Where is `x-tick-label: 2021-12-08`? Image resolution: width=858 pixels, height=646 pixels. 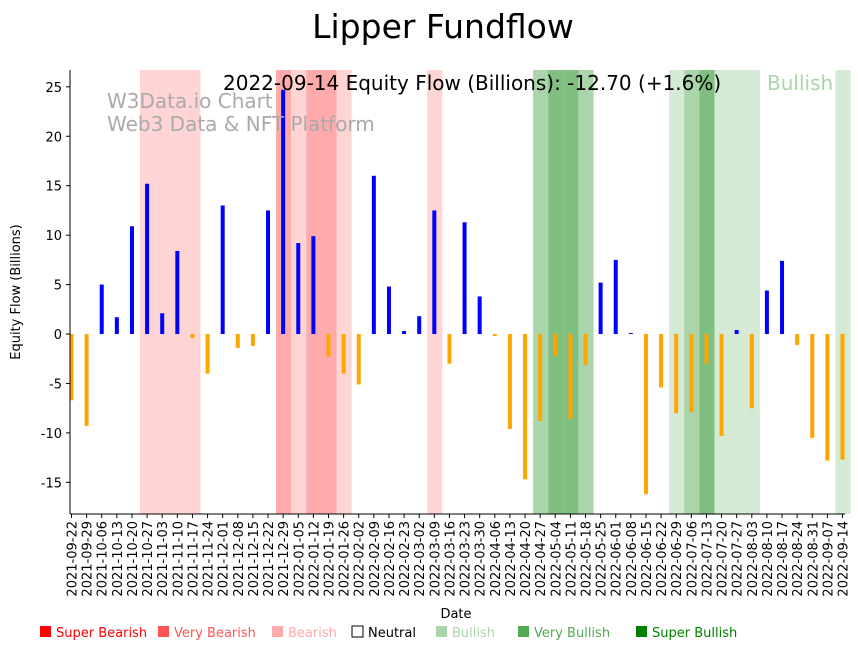
x-tick-label: 2021-12-08 is located at coordinates (239, 559).